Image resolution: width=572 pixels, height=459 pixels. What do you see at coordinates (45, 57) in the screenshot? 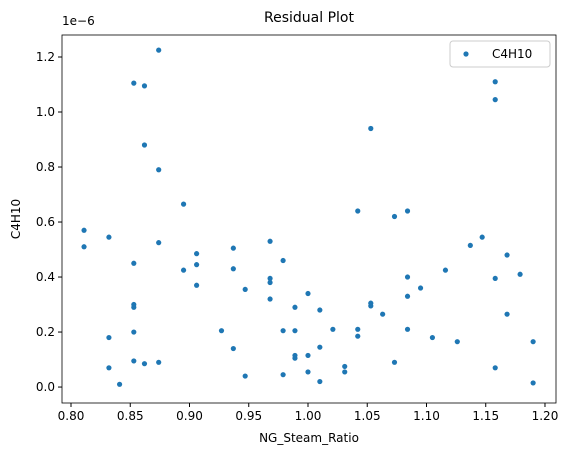
I see `y-tick-label: 1.2` at bounding box center [45, 57].